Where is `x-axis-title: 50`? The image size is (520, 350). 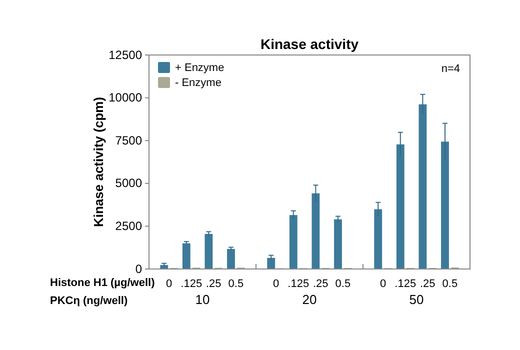 x-axis-title: 50 is located at coordinates (416, 299).